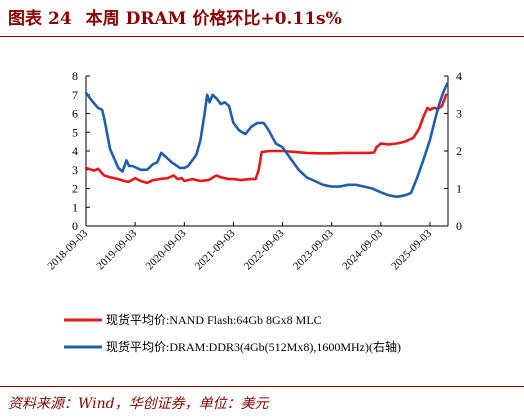  Describe the element at coordinates (264, 249) in the screenshot. I see `x-tick-label: 2022-09-03` at that location.